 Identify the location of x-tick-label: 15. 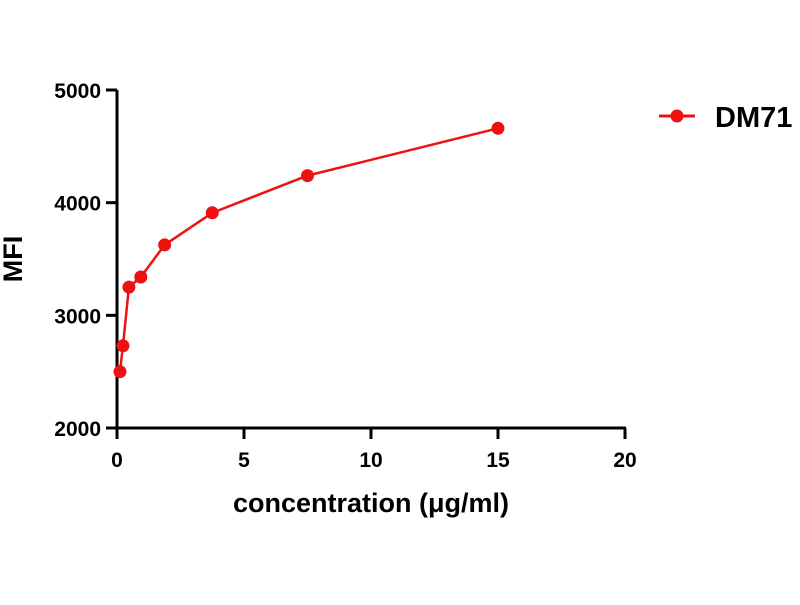
(498, 460).